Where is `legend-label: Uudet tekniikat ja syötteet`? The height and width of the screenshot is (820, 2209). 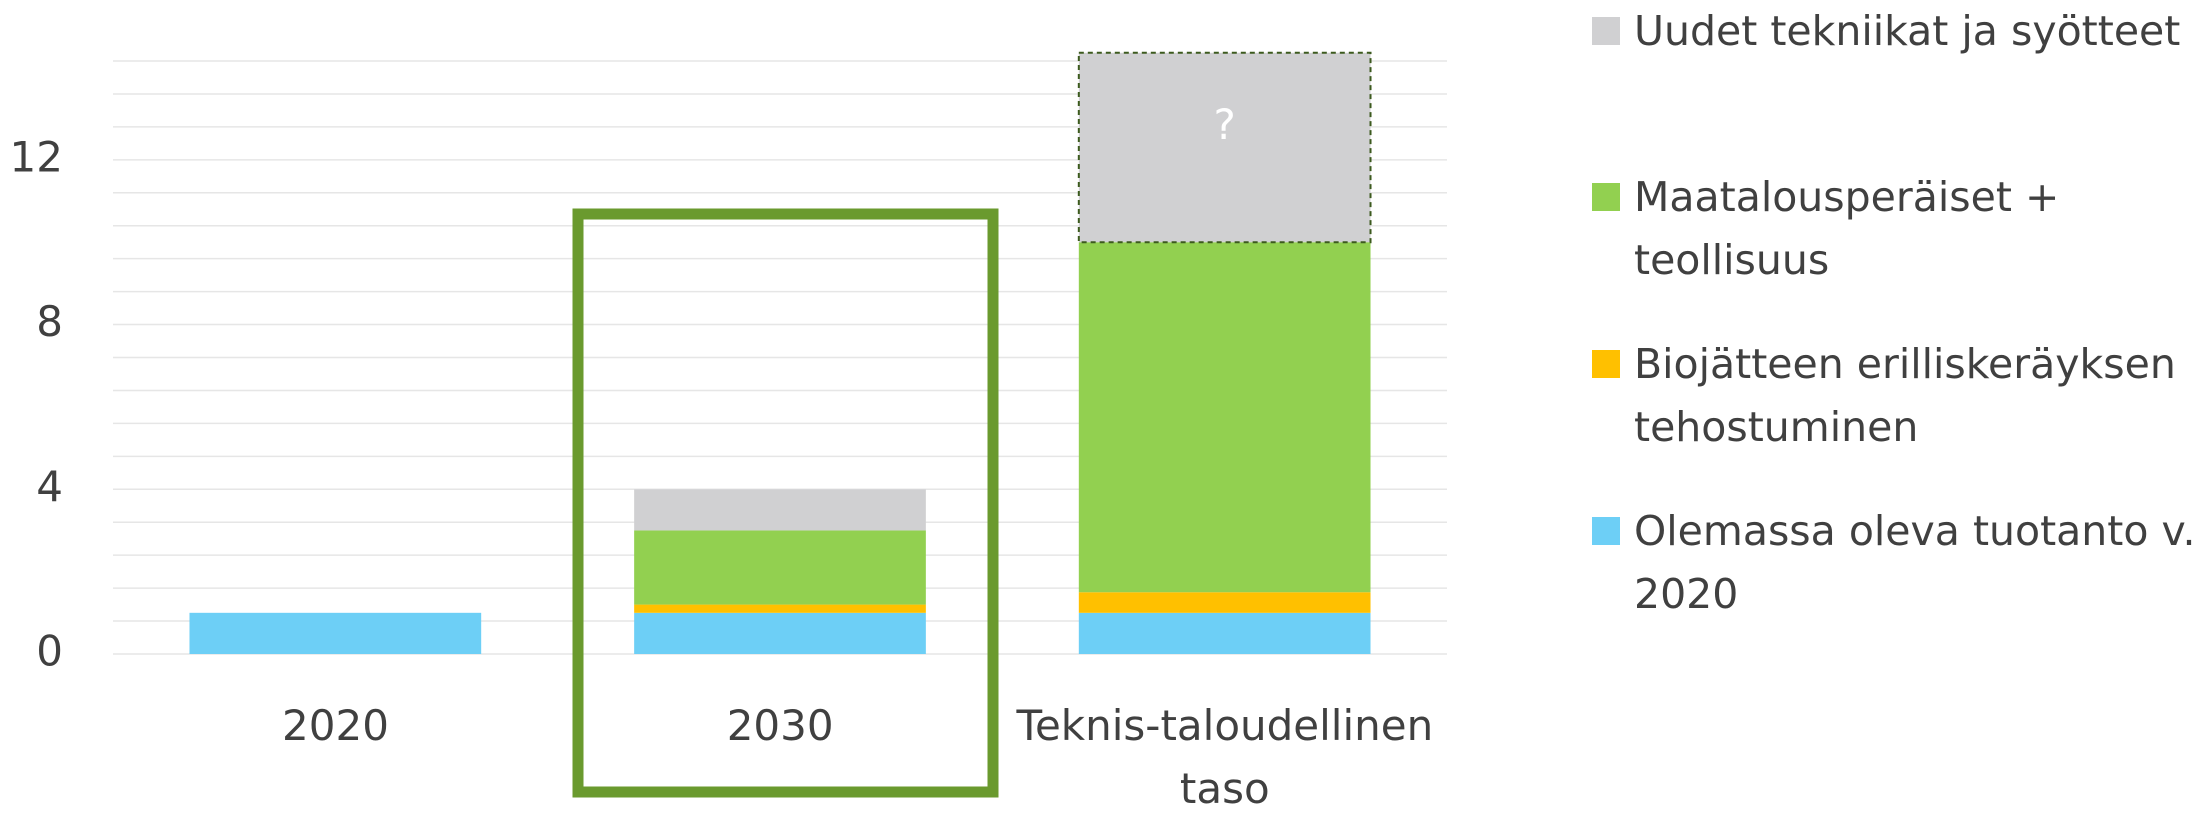 legend-label: Uudet tekniikat ja syötteet is located at coordinates (1907, 31).